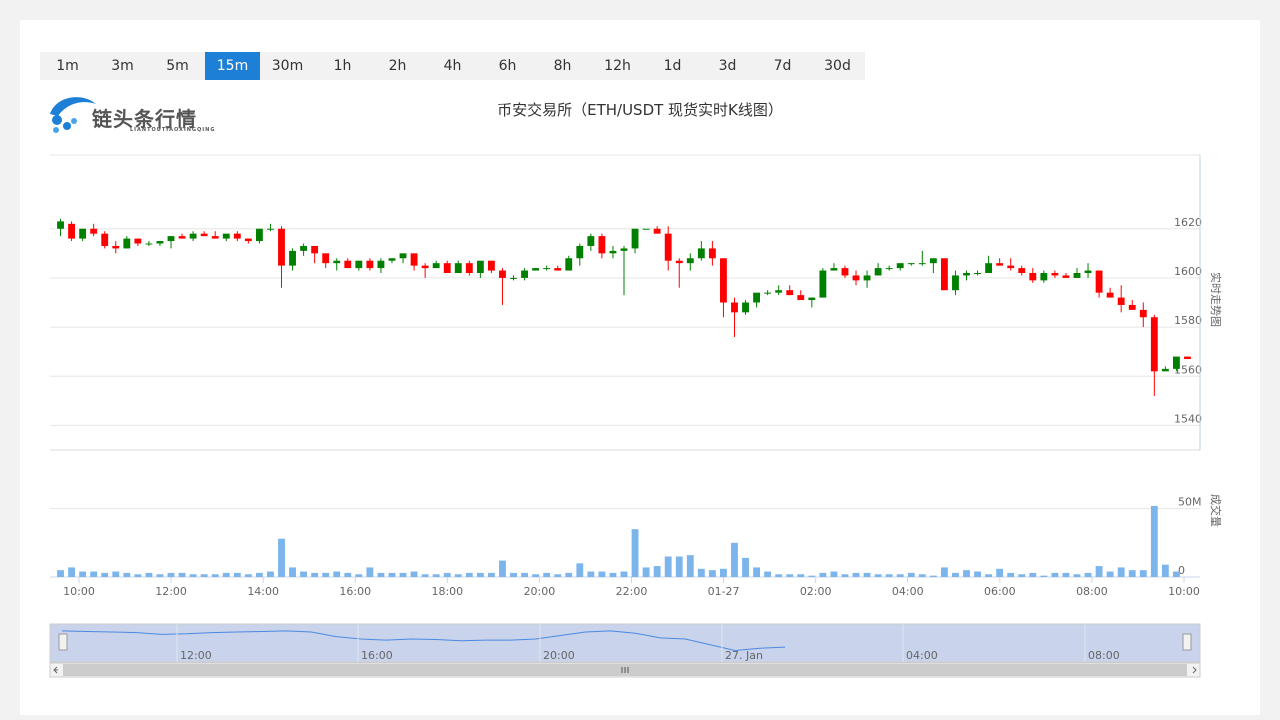  I want to click on scroll-left-arrow-icon, so click(55, 670).